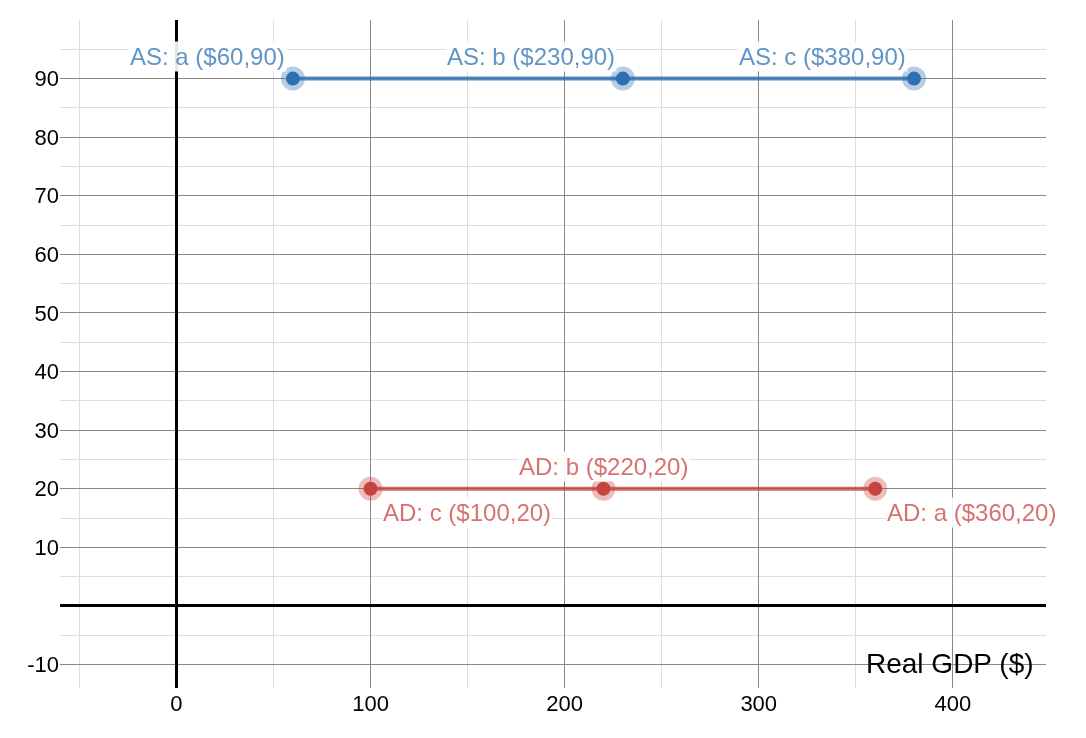 This screenshot has height=738, width=1086. What do you see at coordinates (531, 56) in the screenshot?
I see `annotation: AS: b ($230,90)` at bounding box center [531, 56].